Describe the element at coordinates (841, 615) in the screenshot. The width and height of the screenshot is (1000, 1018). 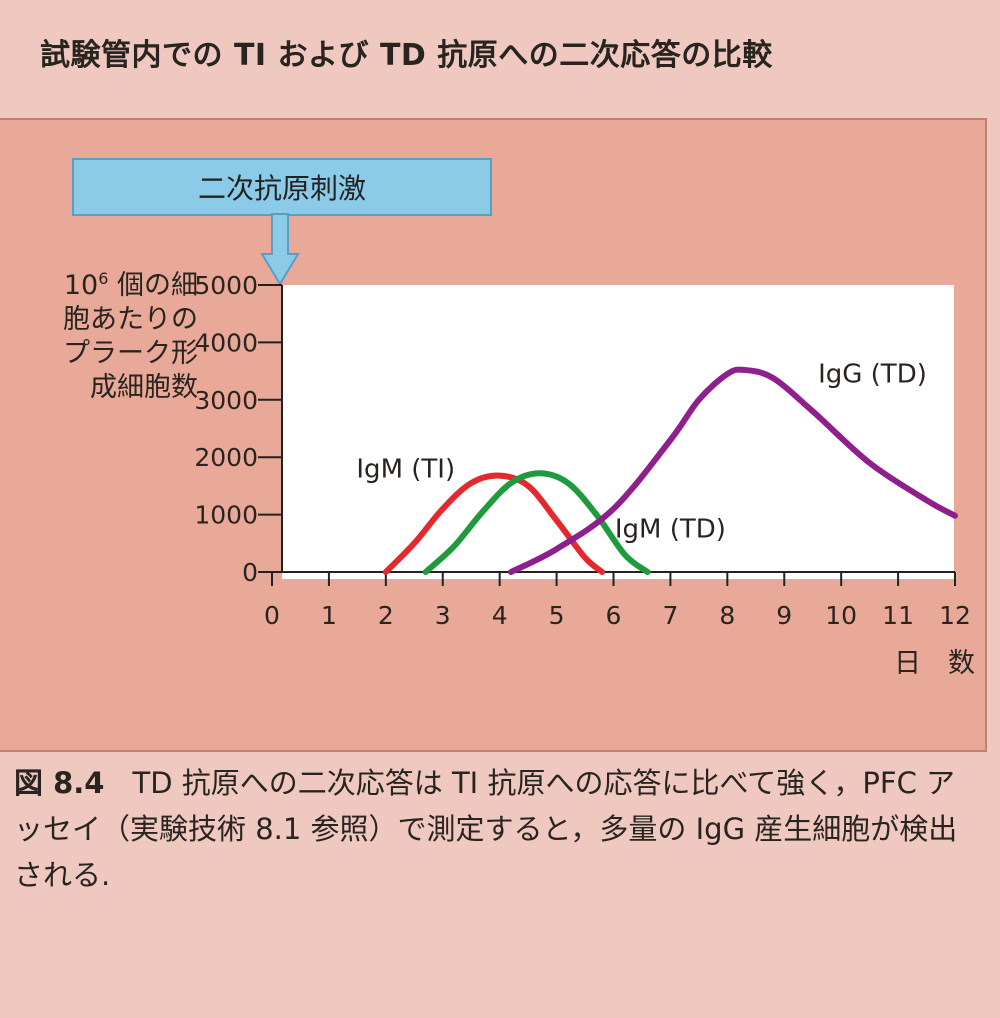
I see `x-tick-label: 10` at that location.